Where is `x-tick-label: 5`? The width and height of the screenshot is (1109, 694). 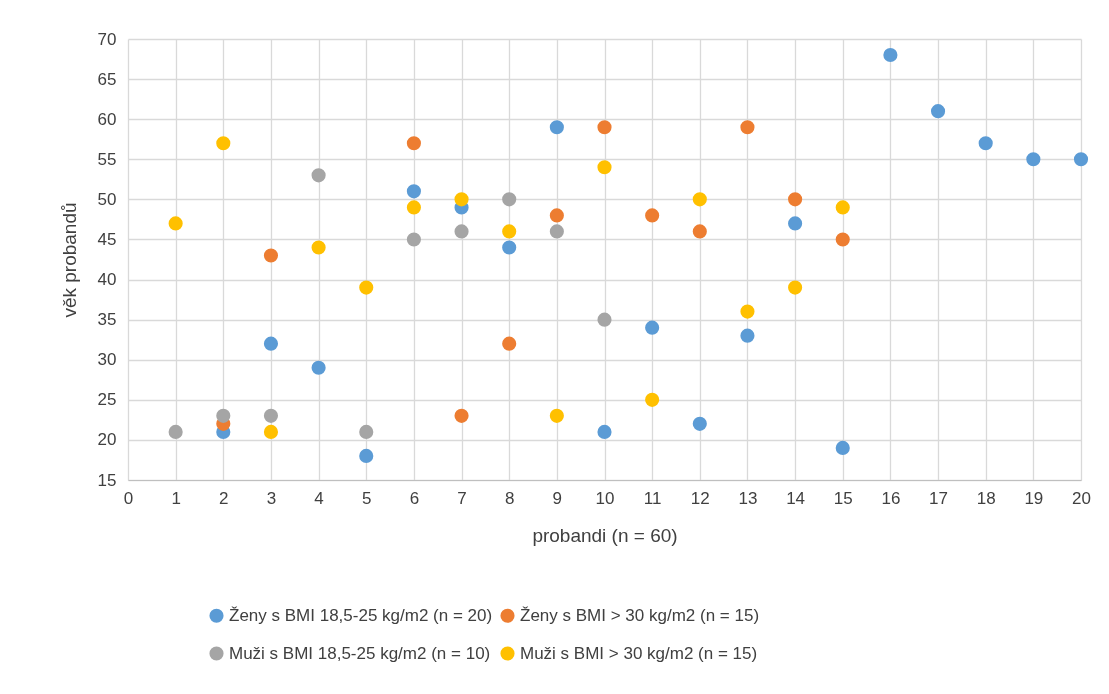
x-tick-label: 5 is located at coordinates (367, 498).